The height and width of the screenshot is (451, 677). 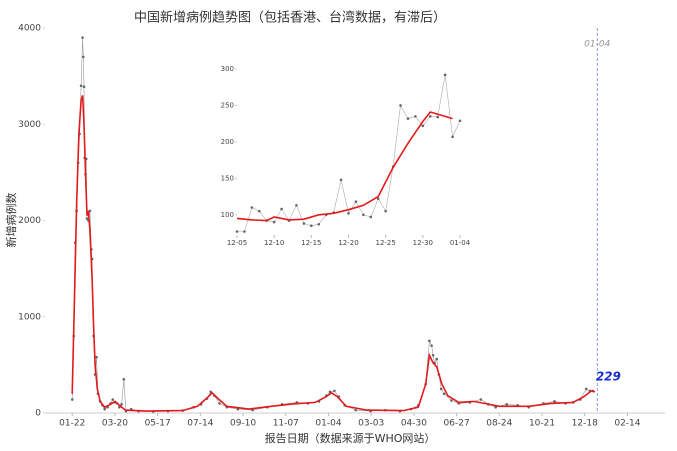 I want to click on x-tick-label: 12-18, so click(x=585, y=424).